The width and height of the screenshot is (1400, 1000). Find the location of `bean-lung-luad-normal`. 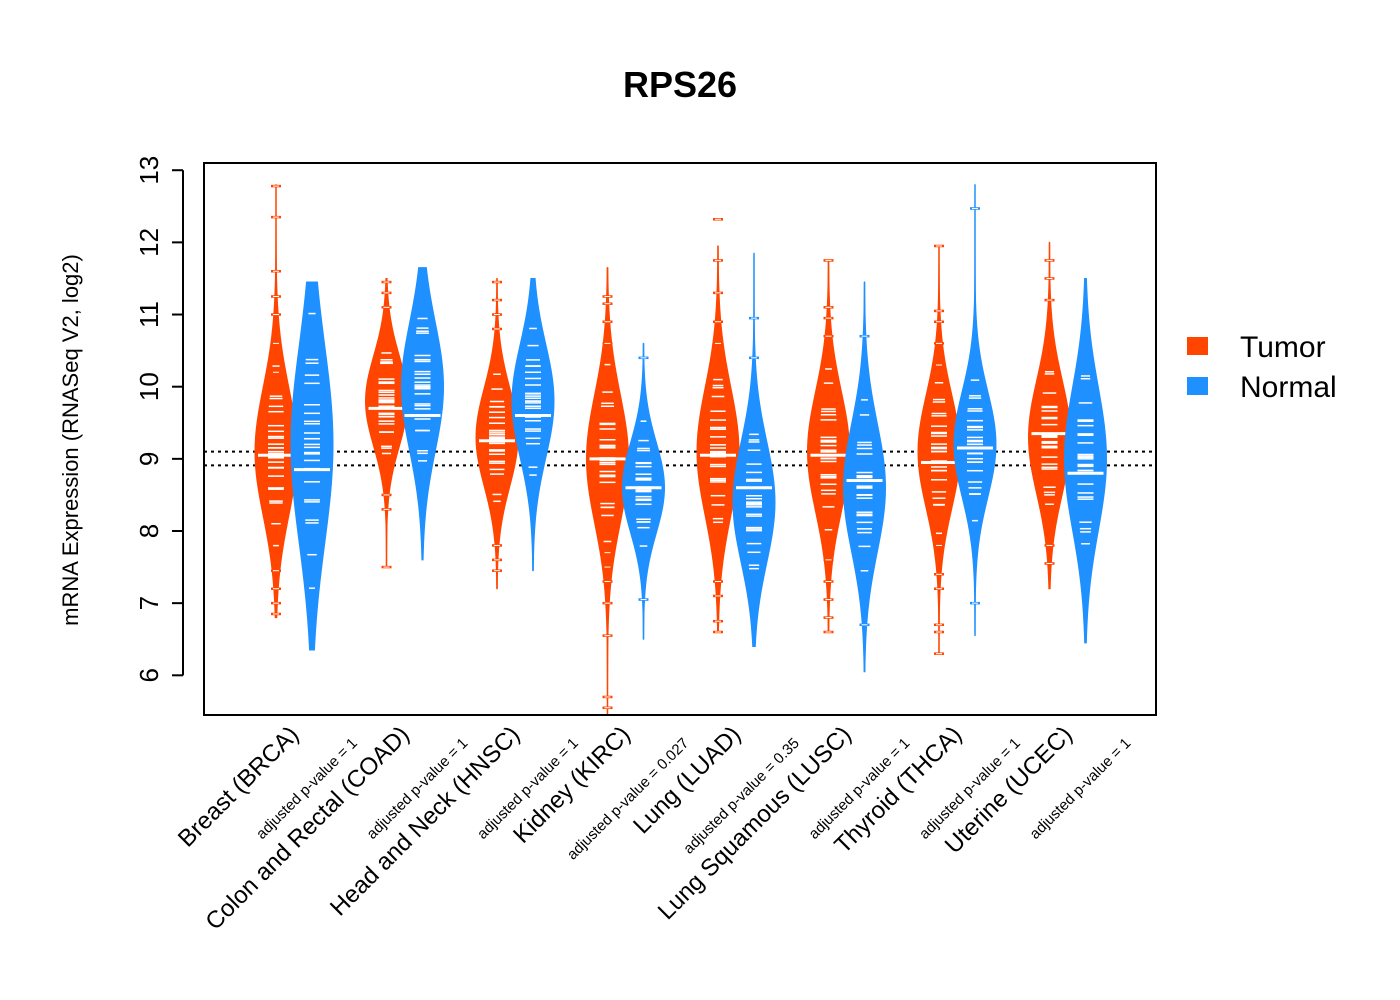

bean-lung-luad-normal is located at coordinates (754, 449).